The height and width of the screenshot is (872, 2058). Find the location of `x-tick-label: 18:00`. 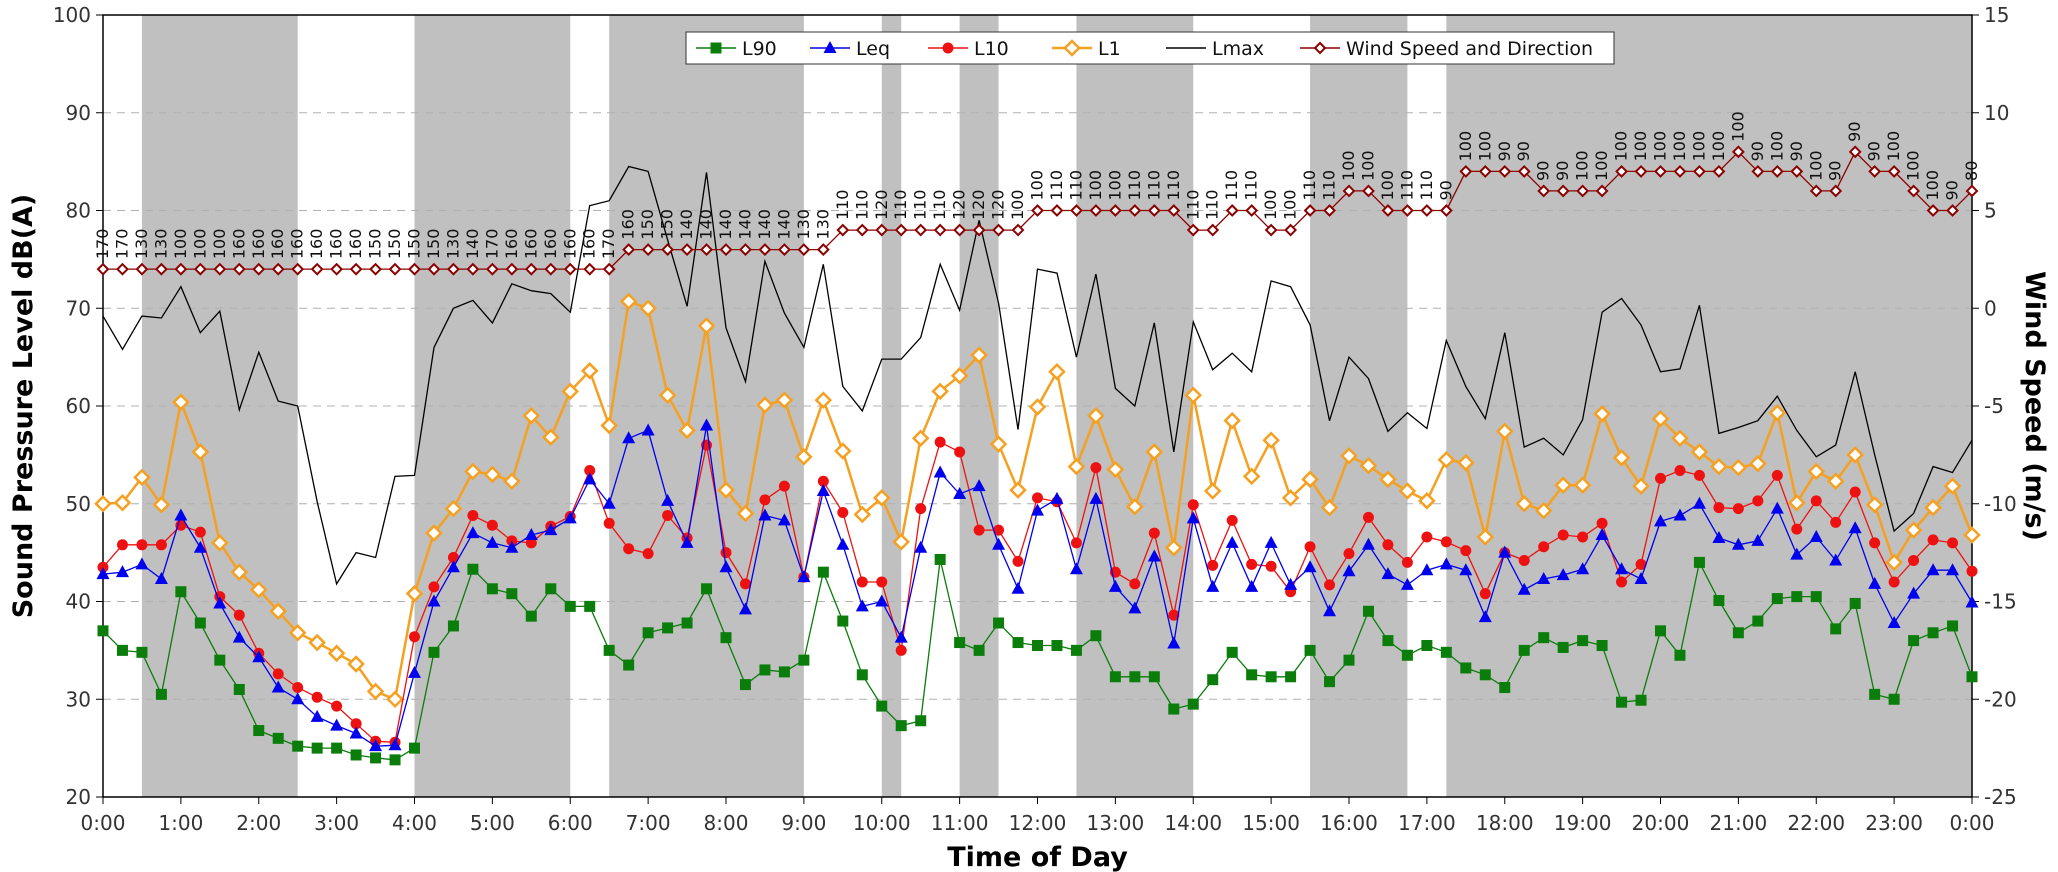

x-tick-label: 18:00 is located at coordinates (1505, 823).